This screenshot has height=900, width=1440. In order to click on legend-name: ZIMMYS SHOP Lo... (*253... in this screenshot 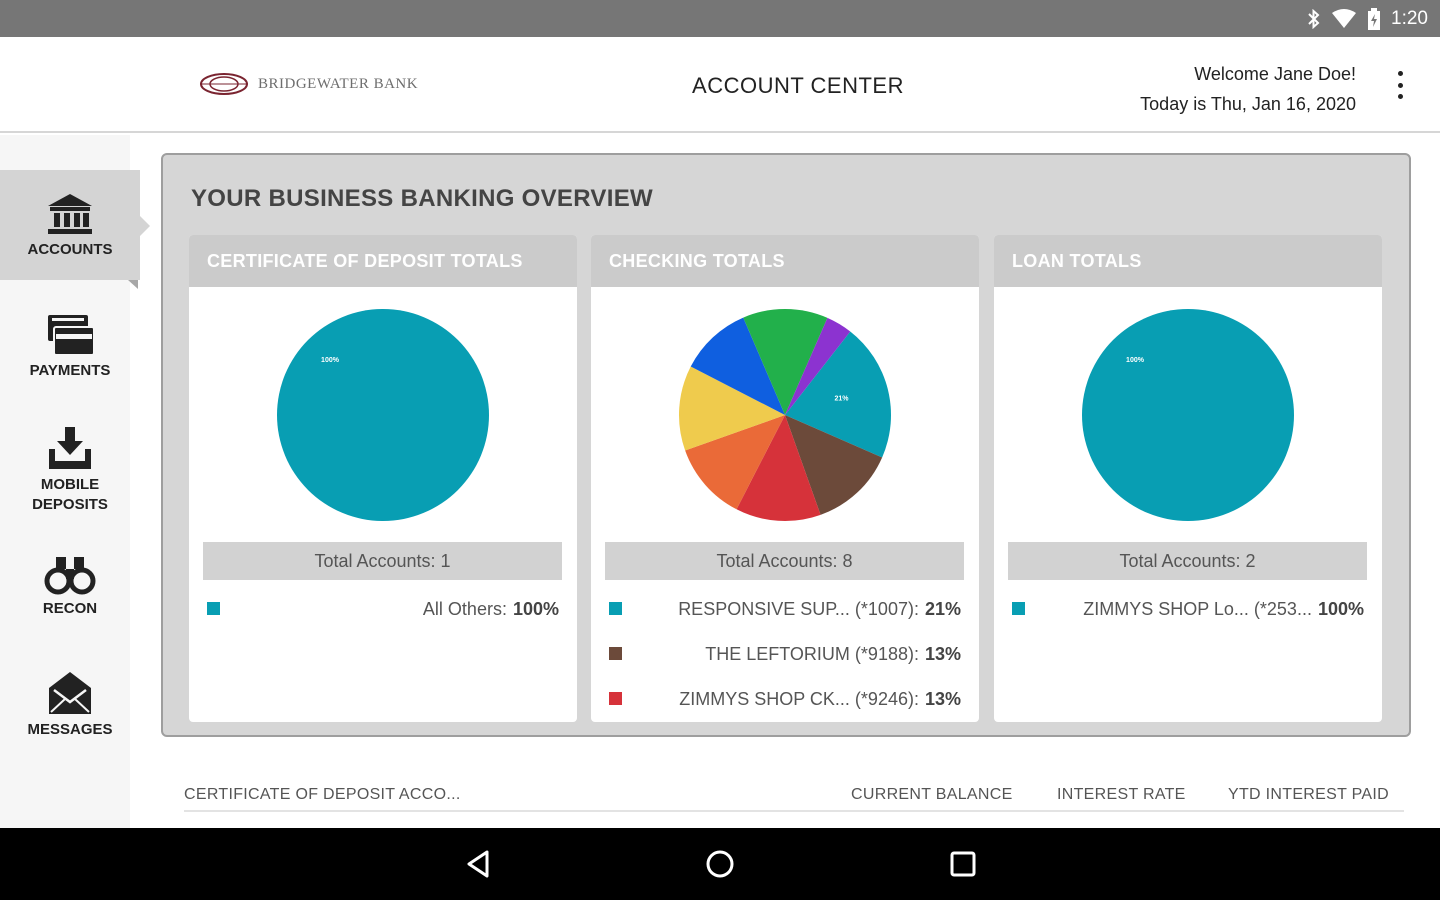, I will do `click(1197, 609)`.